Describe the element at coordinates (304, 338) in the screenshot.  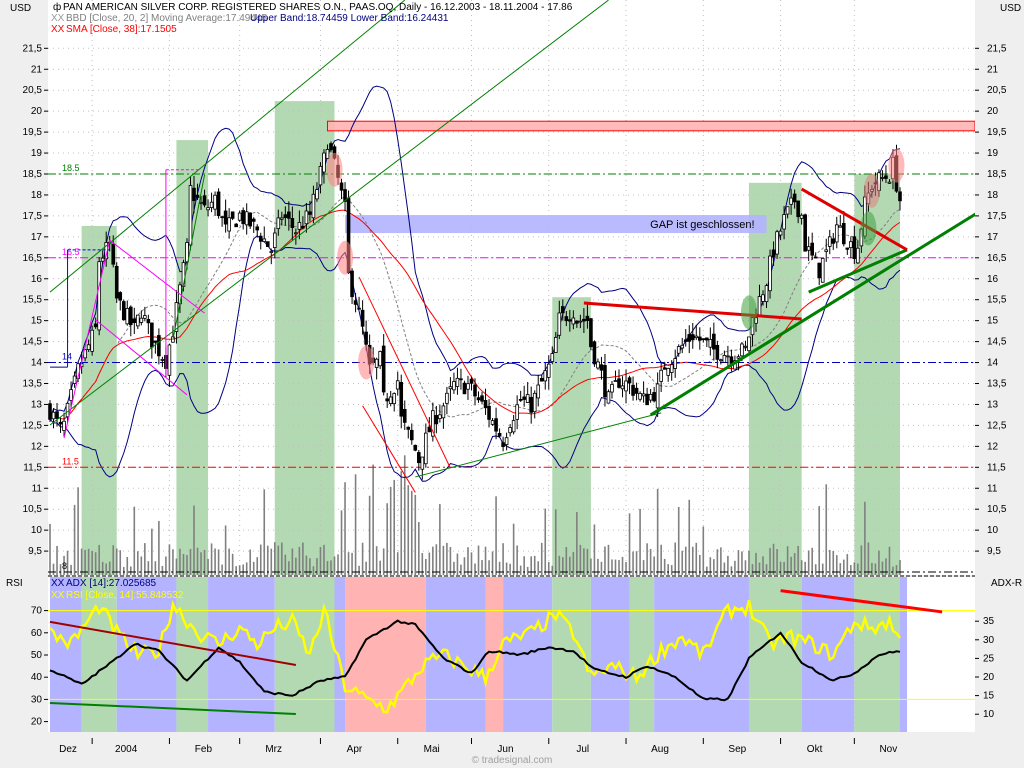
I see `shaded-period` at that location.